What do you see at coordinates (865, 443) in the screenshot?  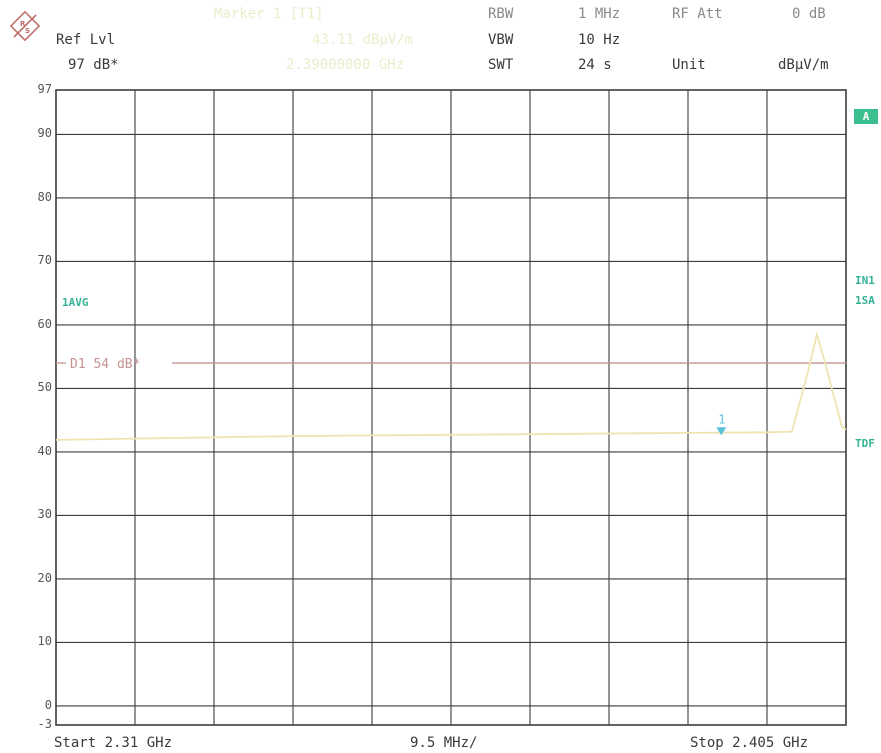 I see `transducer-indicator: TDF` at bounding box center [865, 443].